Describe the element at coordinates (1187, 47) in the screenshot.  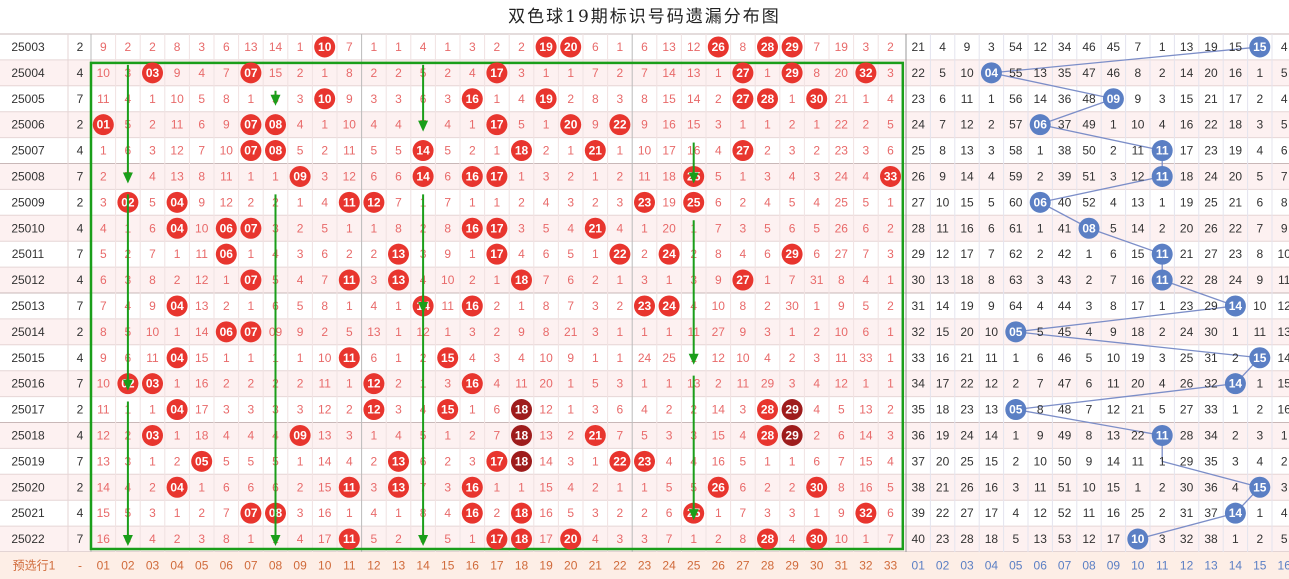
I see `blue-omission-value: 13` at that location.